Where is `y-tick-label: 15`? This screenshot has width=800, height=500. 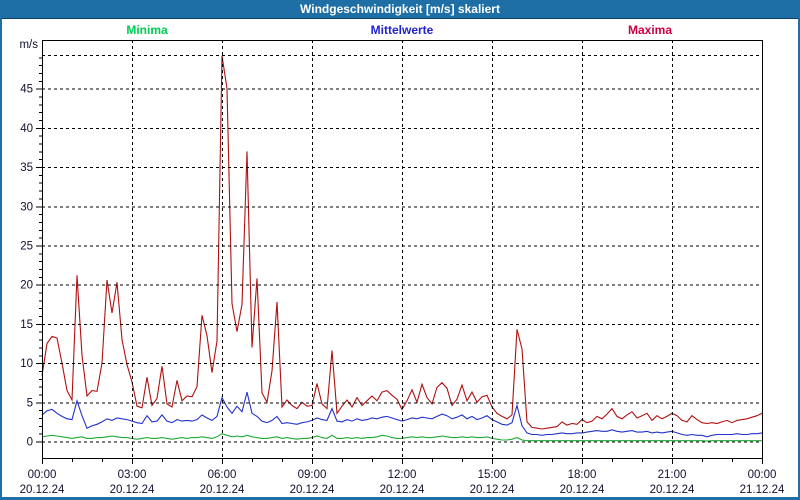 y-tick-label: 15 is located at coordinates (26, 325).